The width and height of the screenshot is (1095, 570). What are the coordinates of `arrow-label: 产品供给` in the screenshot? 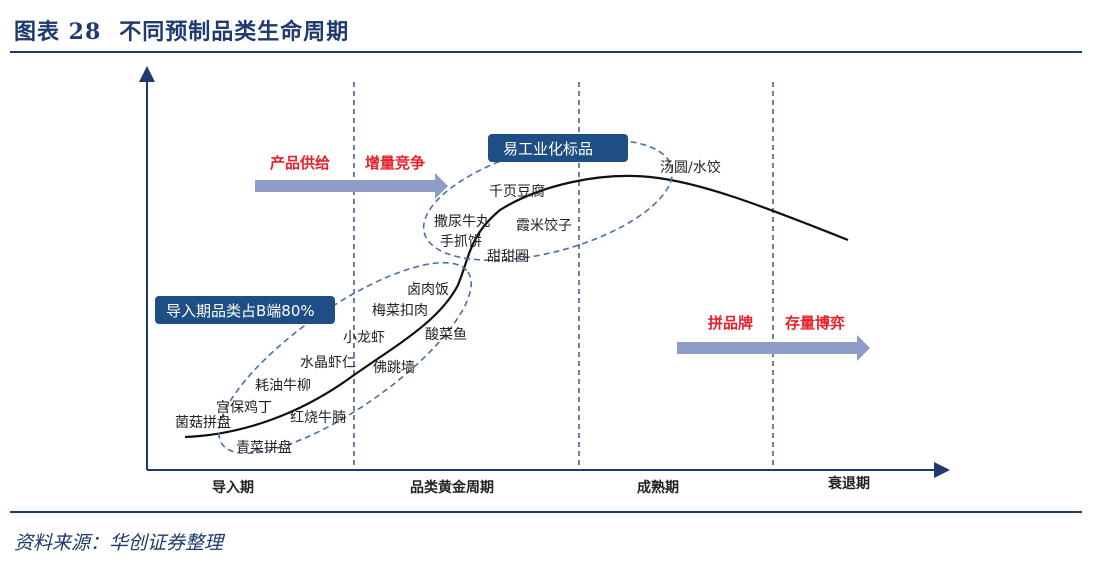 It's located at (300, 163).